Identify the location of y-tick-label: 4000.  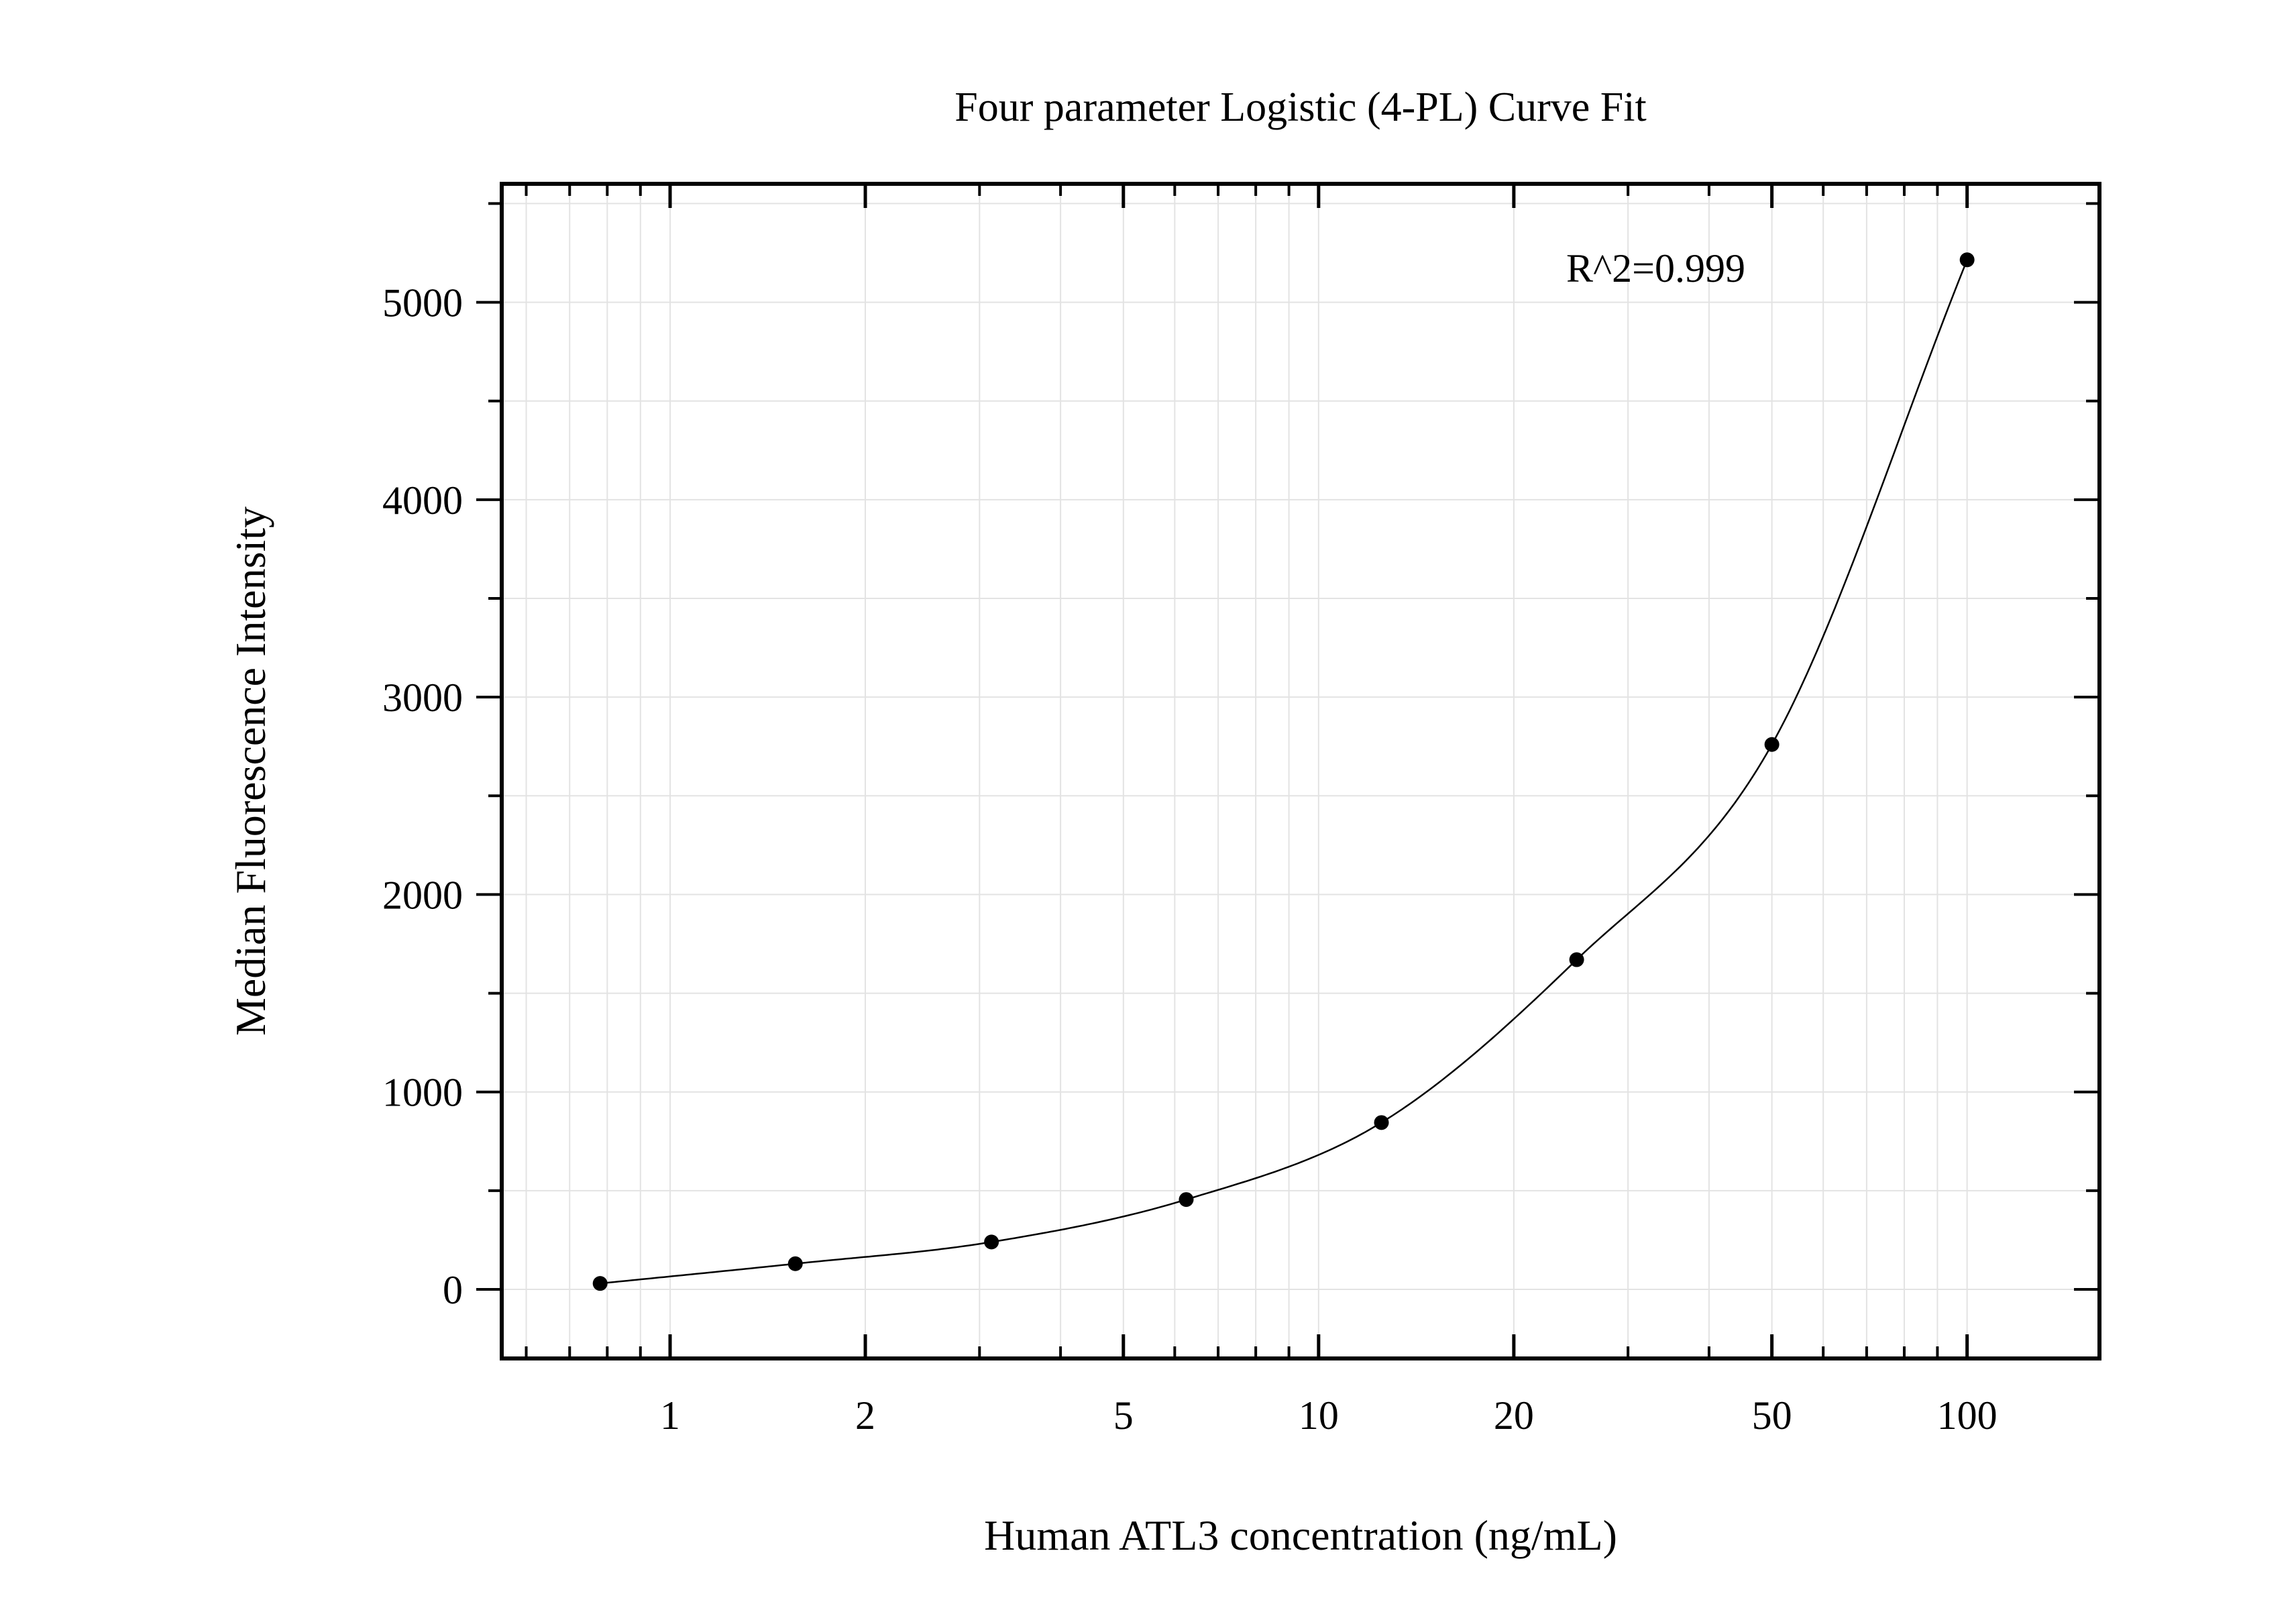
(422, 501).